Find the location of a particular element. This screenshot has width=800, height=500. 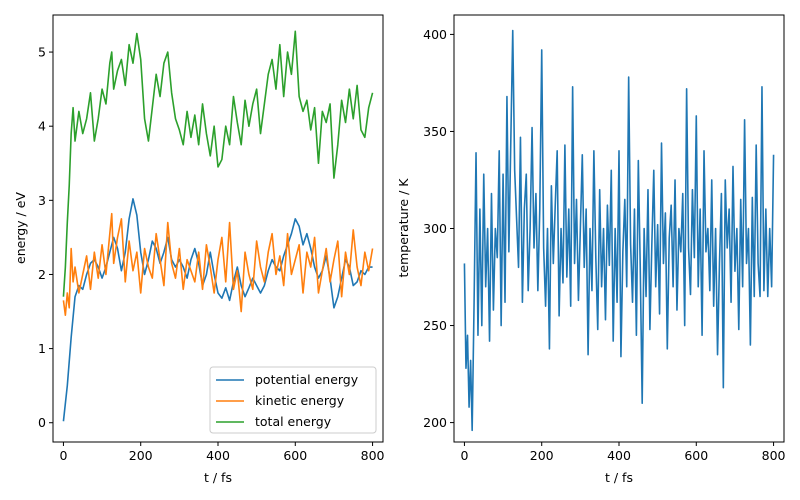

temperature-chart-y-tick-label: 200 is located at coordinates (435, 422).